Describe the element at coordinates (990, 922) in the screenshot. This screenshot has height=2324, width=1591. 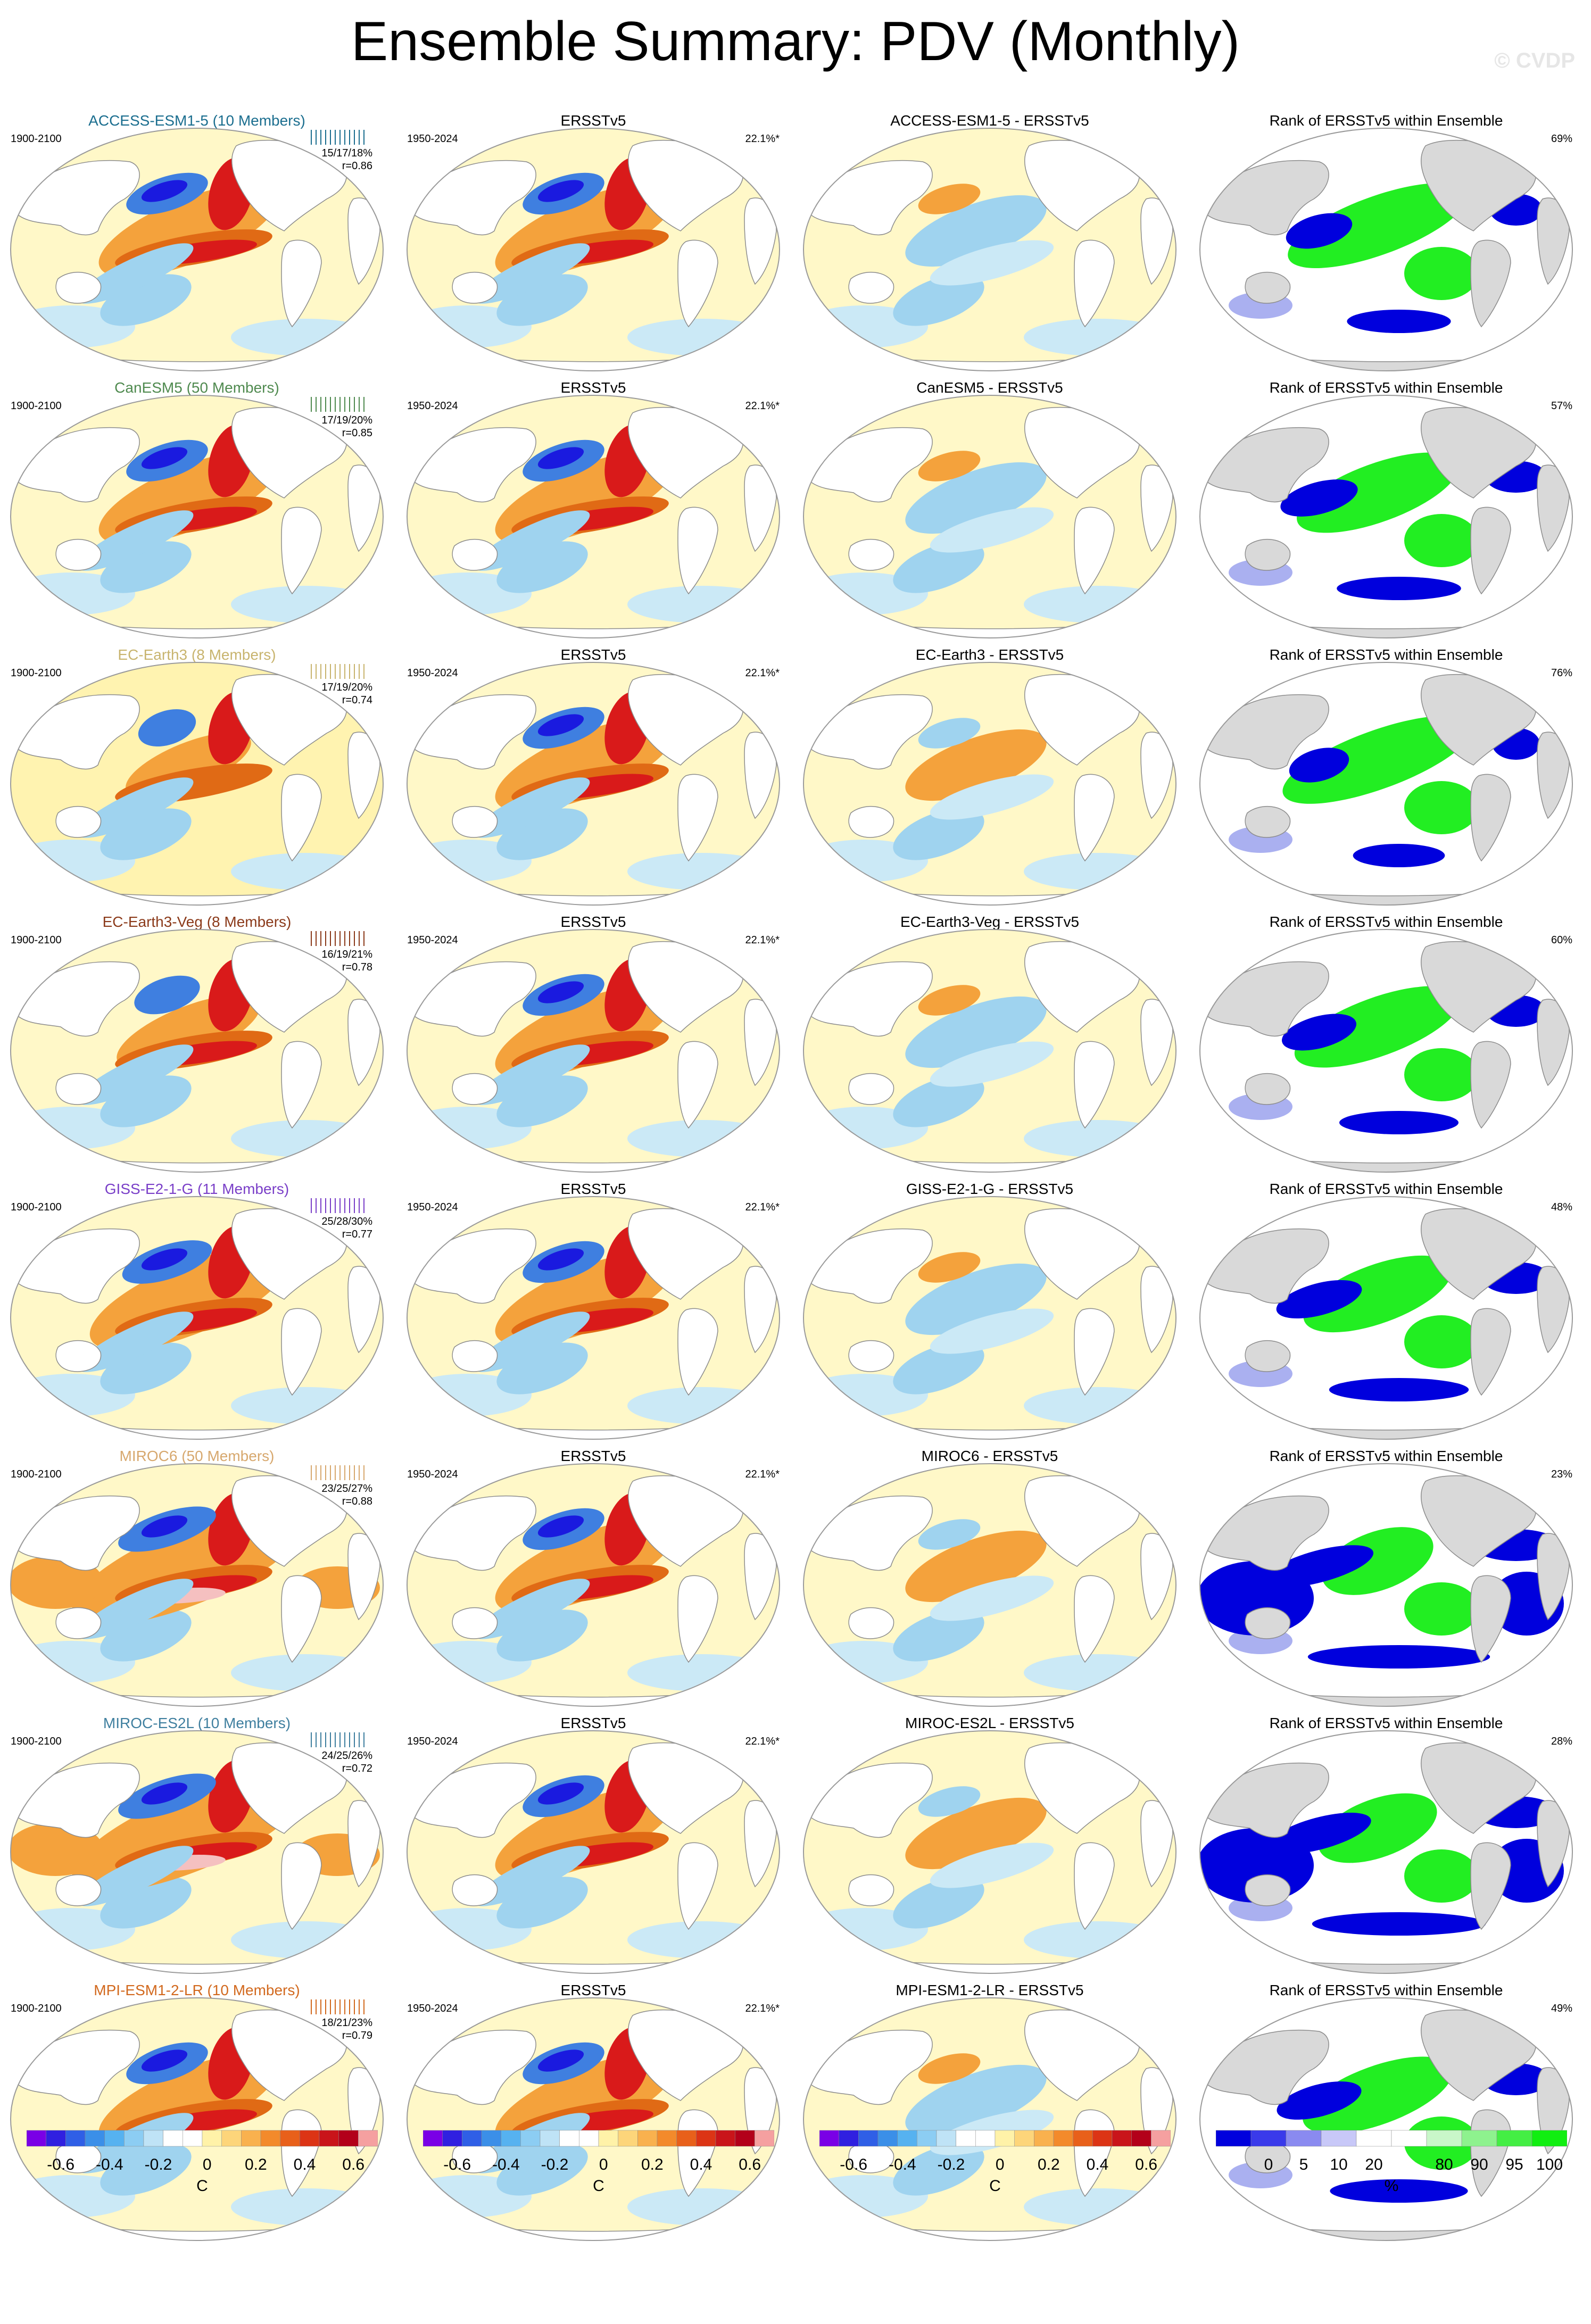
I see `difference-panel-title: EC-Earth3-Veg - ERSSTv5` at that location.